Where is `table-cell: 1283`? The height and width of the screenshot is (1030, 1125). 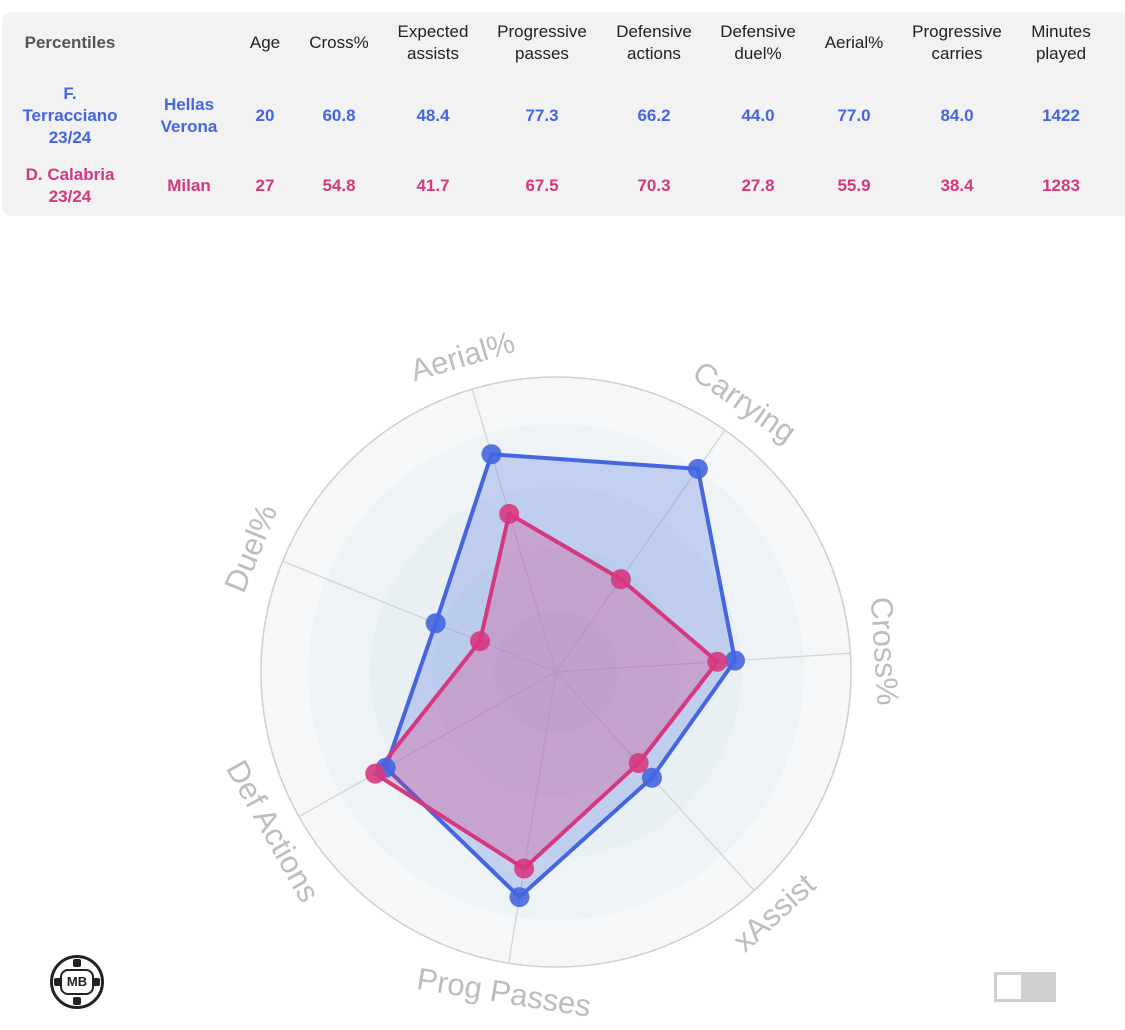 table-cell: 1283 is located at coordinates (1061, 185).